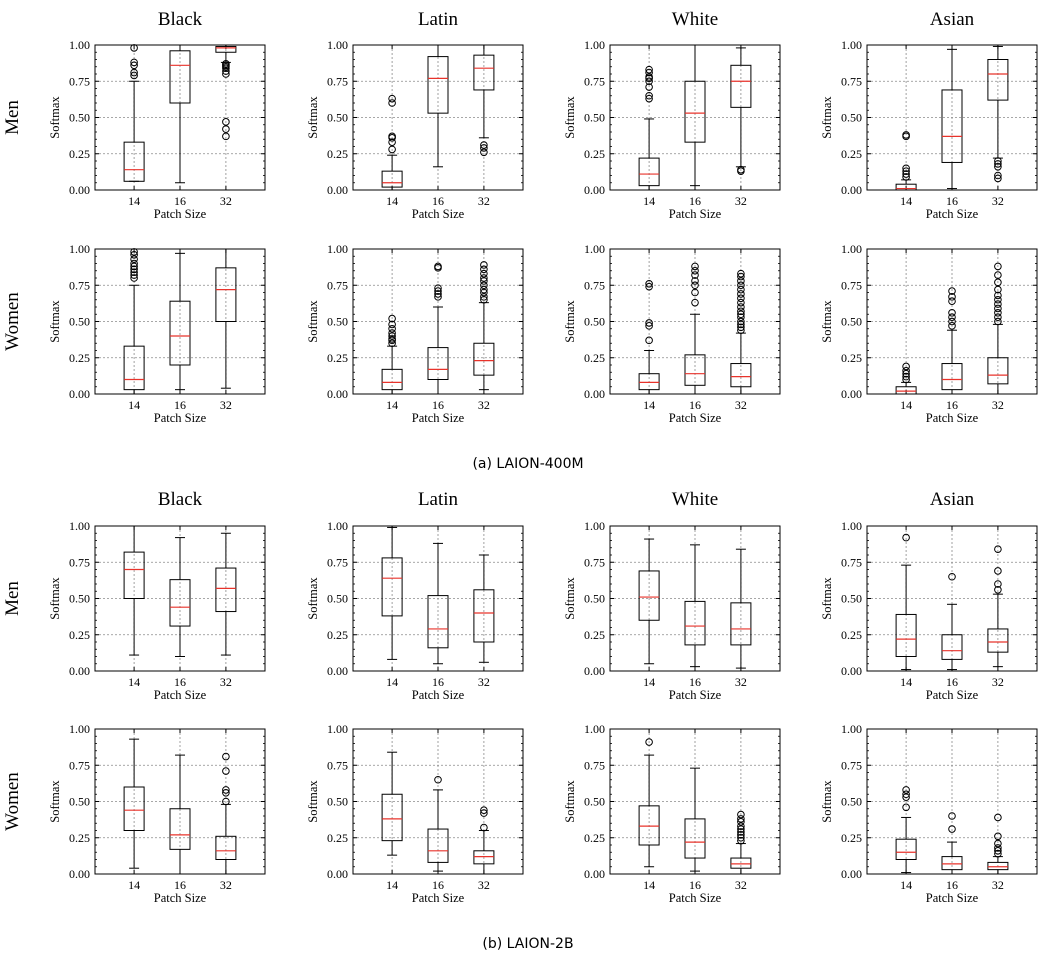  Describe the element at coordinates (12, 321) in the screenshot. I see `row-label: Women` at that location.